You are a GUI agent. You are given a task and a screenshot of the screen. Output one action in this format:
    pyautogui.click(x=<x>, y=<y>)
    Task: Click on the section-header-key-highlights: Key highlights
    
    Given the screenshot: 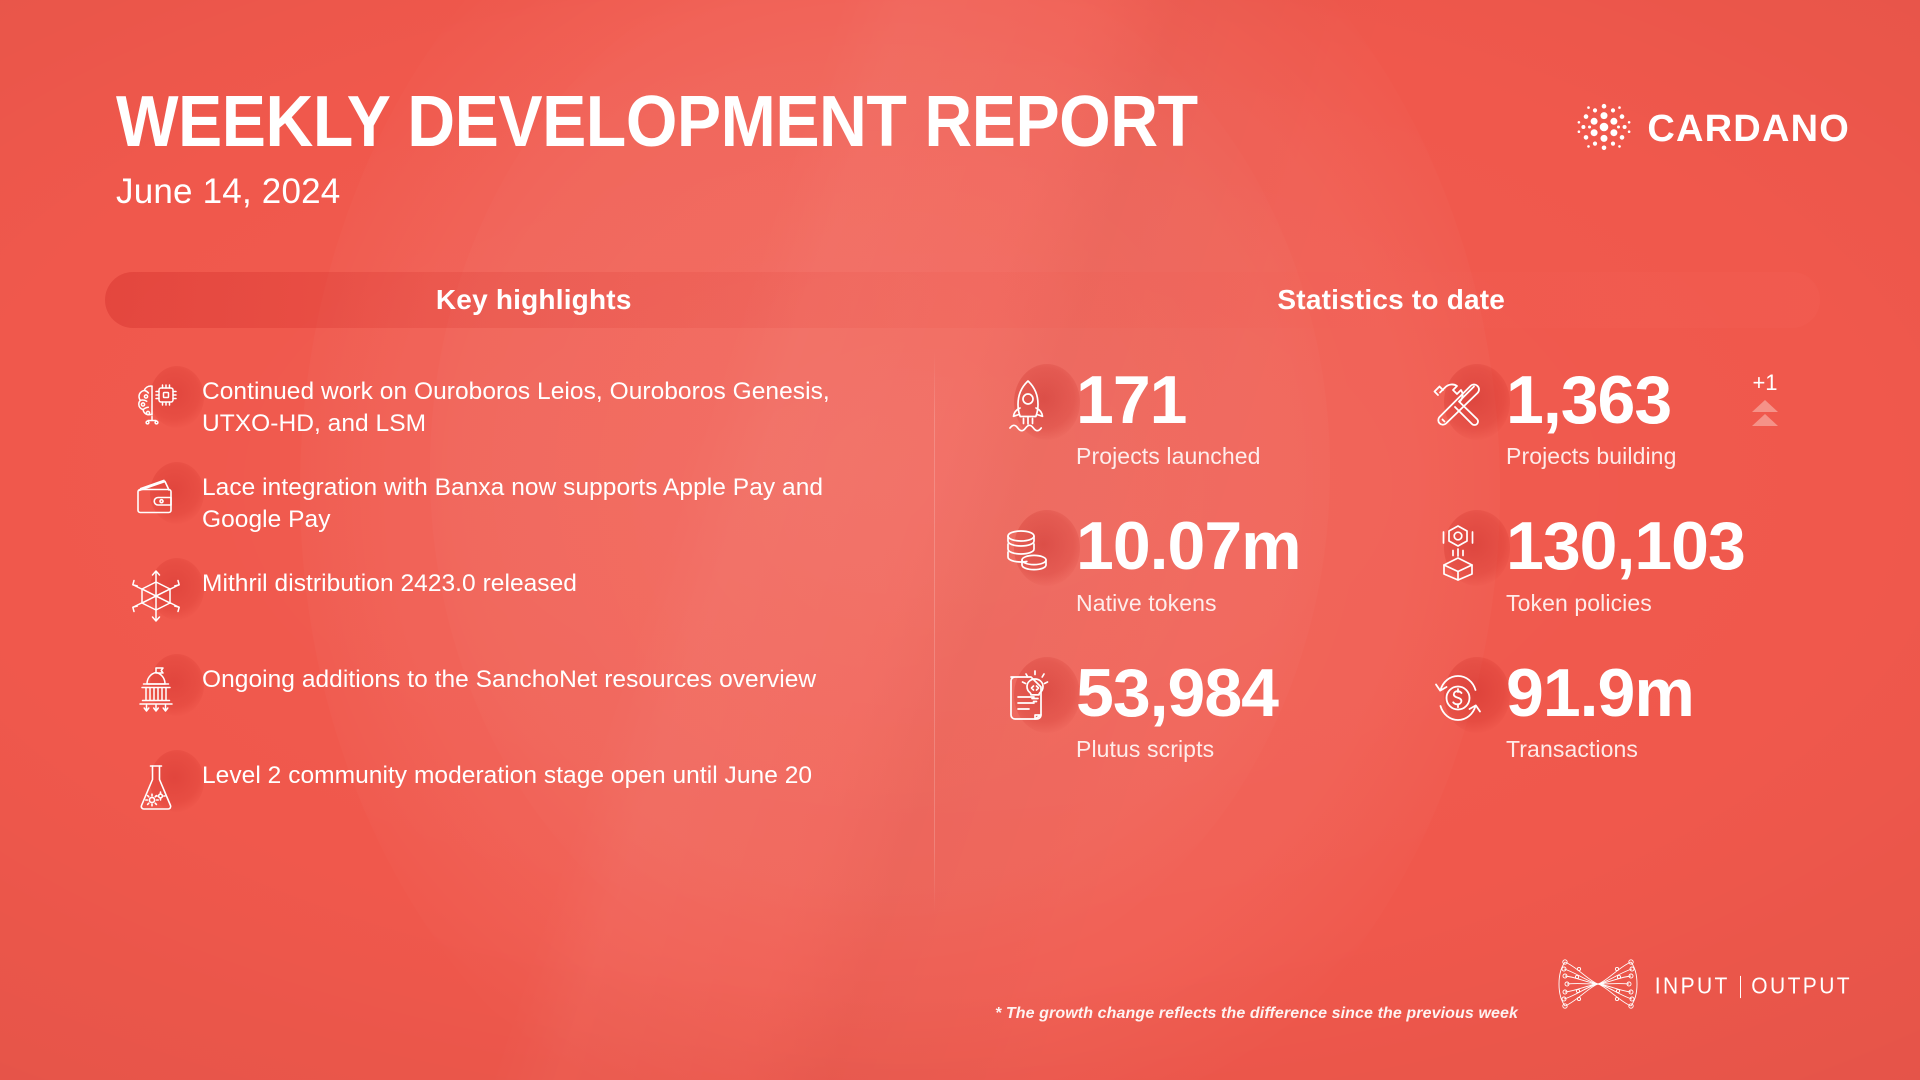 What is the action you would take?
    pyautogui.click(x=534, y=300)
    